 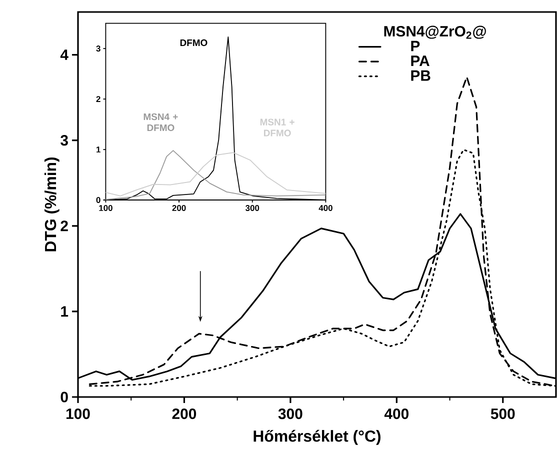 What do you see at coordinates (502, 414) in the screenshot?
I see `x-tick-label: 500` at bounding box center [502, 414].